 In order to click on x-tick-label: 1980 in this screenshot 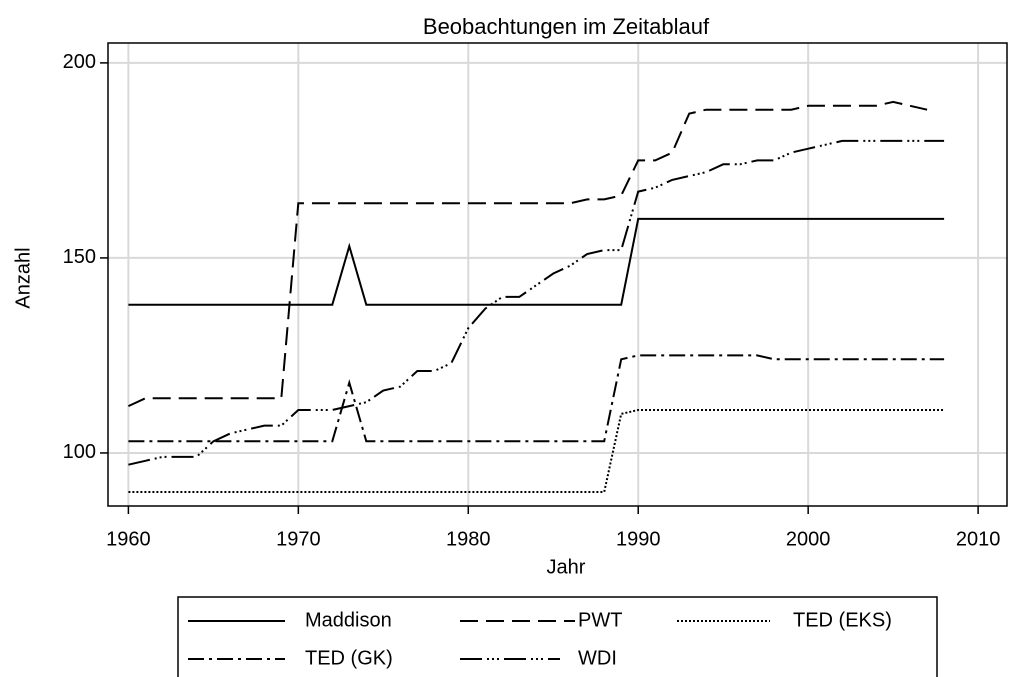, I will do `click(468, 539)`.